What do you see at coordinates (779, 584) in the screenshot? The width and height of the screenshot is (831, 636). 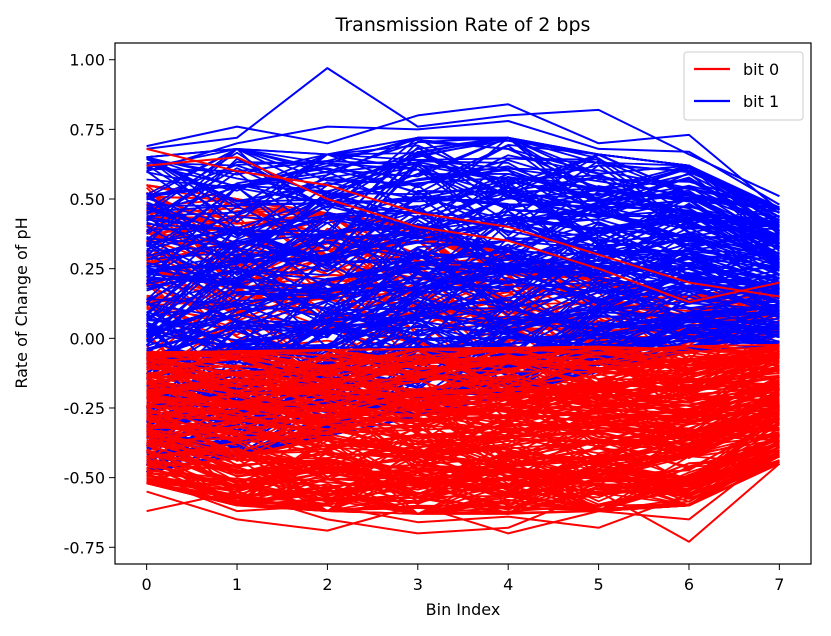 I see `x-tick-label: 7` at bounding box center [779, 584].